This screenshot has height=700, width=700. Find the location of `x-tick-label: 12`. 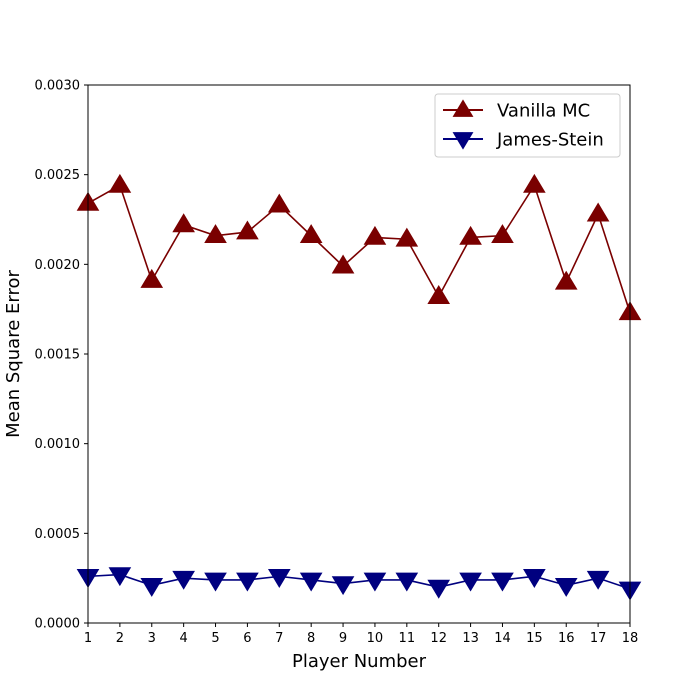

x-tick-label: 12 is located at coordinates (438, 638).